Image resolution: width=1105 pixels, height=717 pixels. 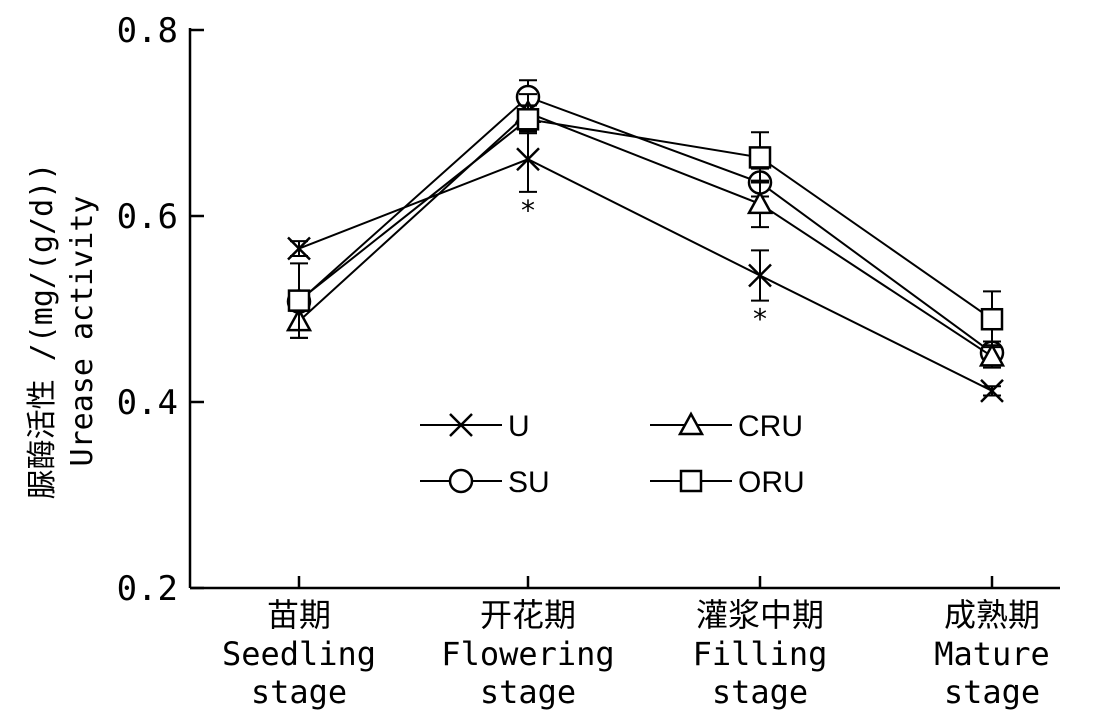 What do you see at coordinates (82, 331) in the screenshot?
I see `y-axis-label-en: Urease activity` at bounding box center [82, 331].